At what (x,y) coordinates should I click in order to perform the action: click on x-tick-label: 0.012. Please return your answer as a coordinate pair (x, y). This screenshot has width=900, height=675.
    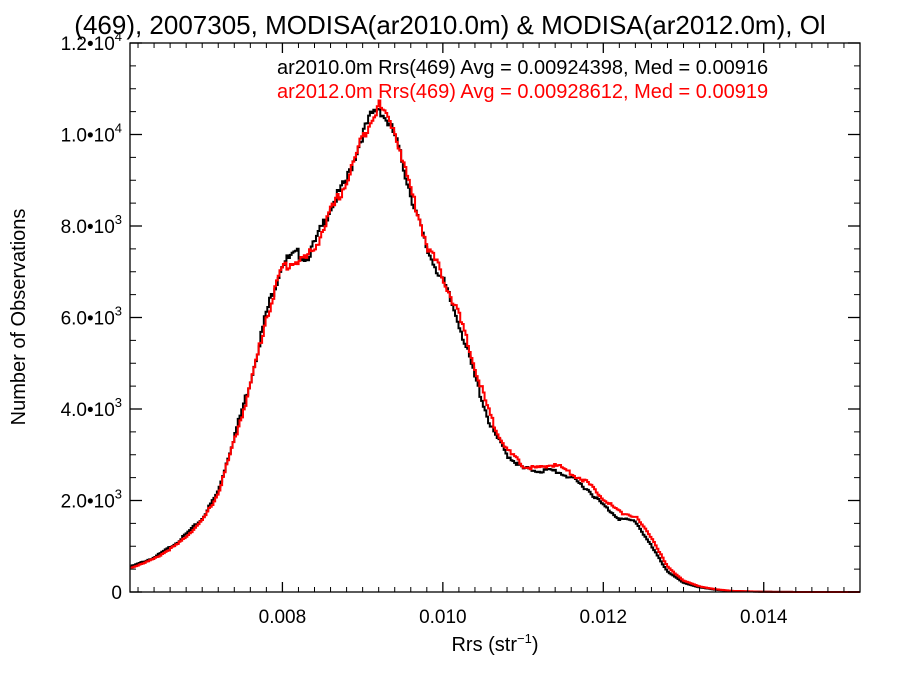
    Looking at the image, I should click on (604, 617).